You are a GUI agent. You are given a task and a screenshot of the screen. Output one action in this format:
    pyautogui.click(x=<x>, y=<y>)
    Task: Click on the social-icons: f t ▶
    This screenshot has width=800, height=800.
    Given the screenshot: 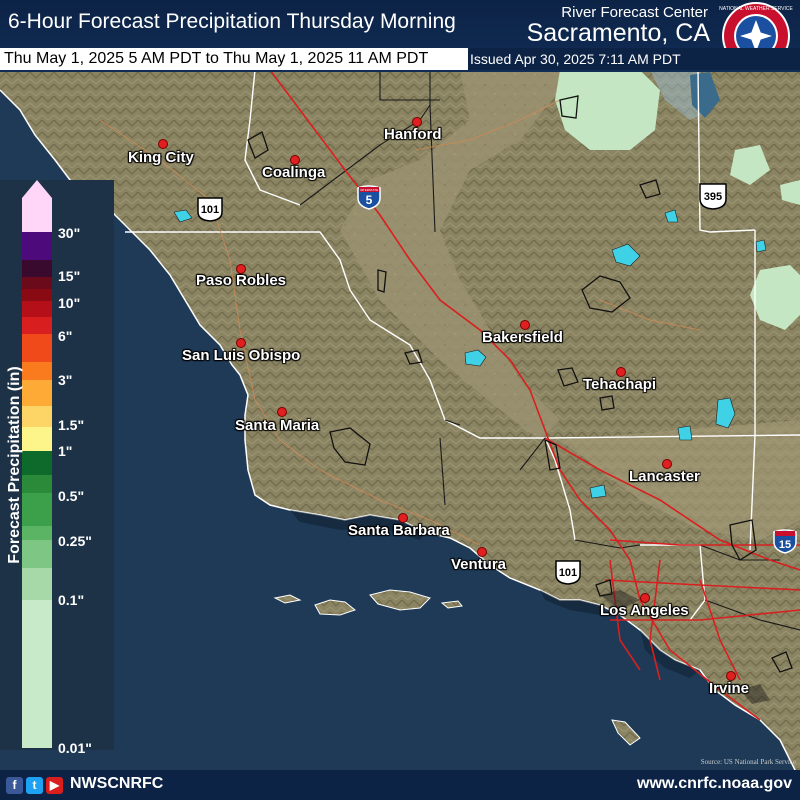 What is the action you would take?
    pyautogui.click(x=34, y=785)
    